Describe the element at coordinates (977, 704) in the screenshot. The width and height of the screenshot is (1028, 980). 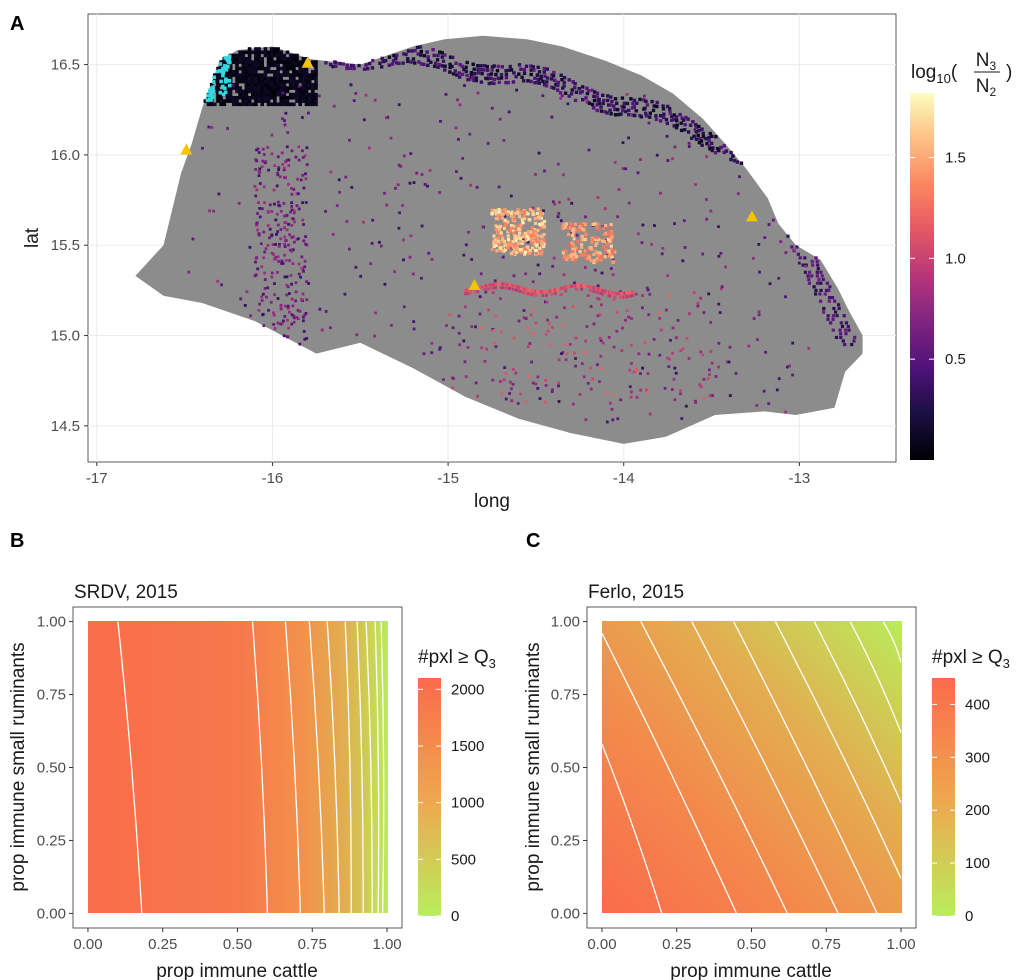
I see `legend-tick-label: 400` at that location.